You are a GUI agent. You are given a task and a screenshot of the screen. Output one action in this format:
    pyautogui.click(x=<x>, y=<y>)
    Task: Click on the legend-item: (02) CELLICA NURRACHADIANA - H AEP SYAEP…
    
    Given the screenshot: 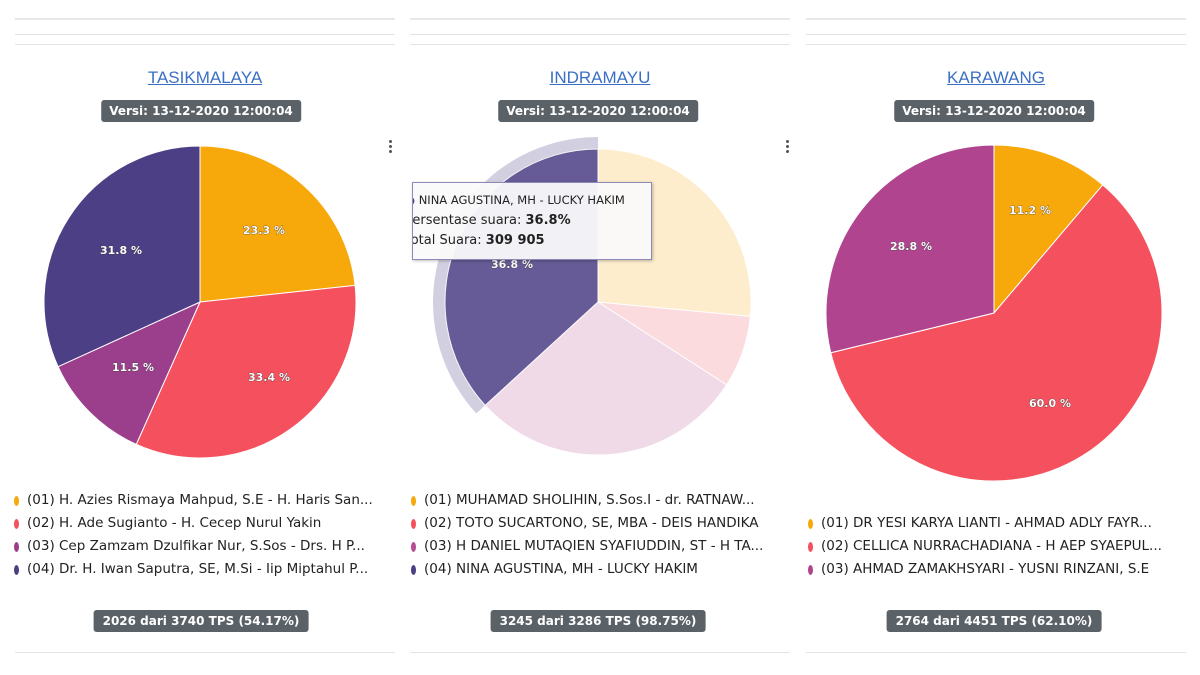 What is the action you would take?
    pyautogui.click(x=985, y=546)
    